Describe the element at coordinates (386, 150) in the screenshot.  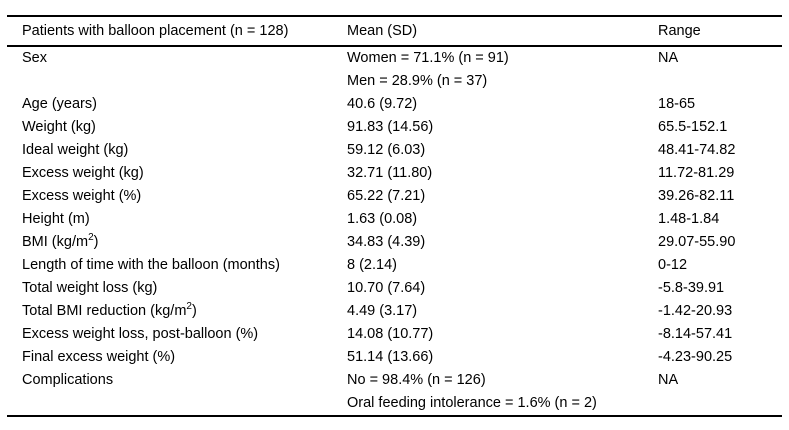
I see `row-mean-value: 59.12 (6.03)` at that location.